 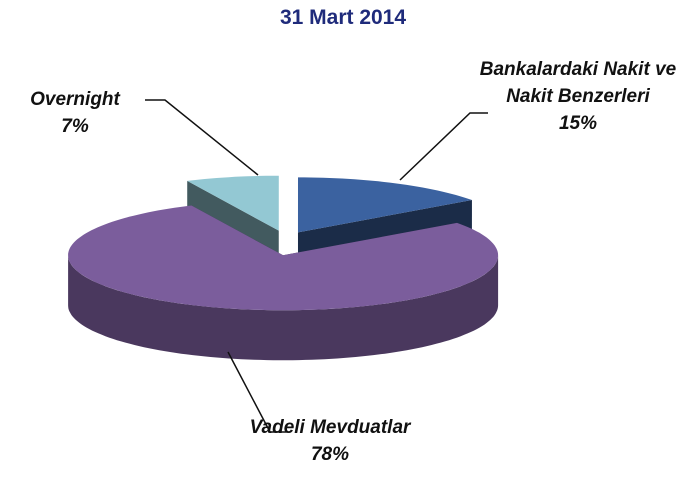 What do you see at coordinates (330, 441) in the screenshot?
I see `slice-label: Vadeli Mevduatlar 78%` at bounding box center [330, 441].